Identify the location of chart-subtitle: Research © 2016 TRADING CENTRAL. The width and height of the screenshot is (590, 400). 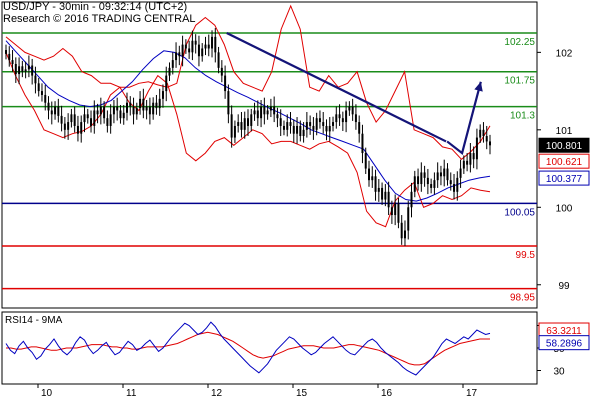
(99, 19).